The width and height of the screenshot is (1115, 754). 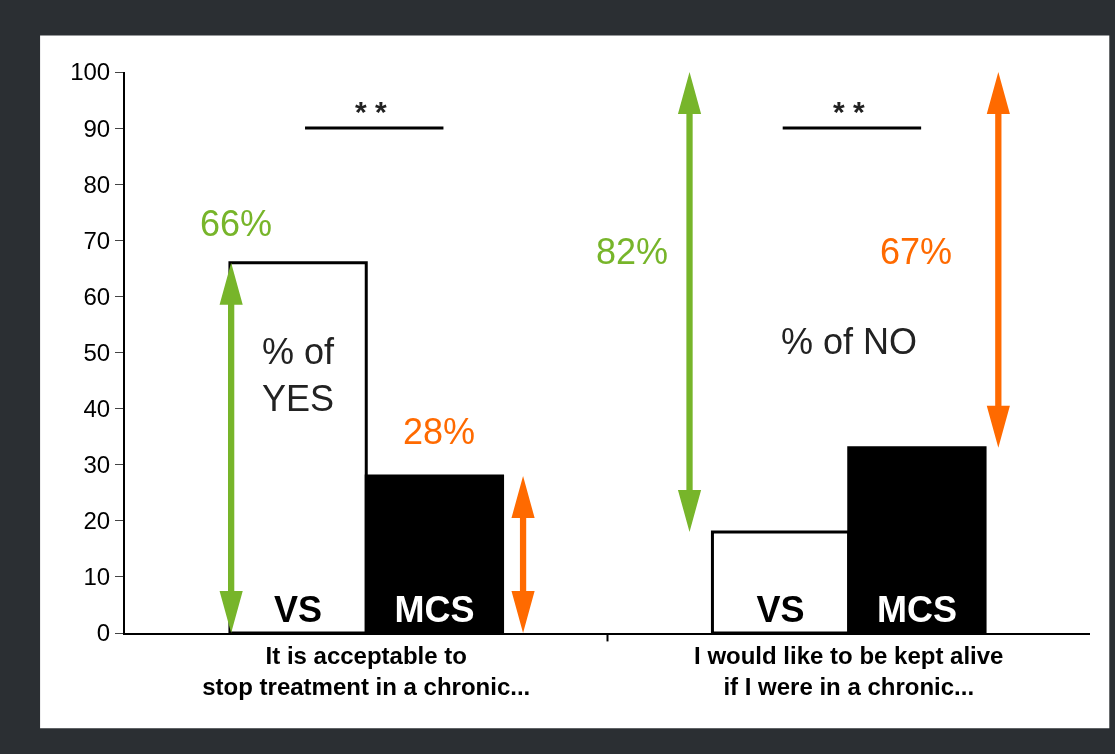 What do you see at coordinates (916, 251) in the screenshot?
I see `annotation: 67%` at bounding box center [916, 251].